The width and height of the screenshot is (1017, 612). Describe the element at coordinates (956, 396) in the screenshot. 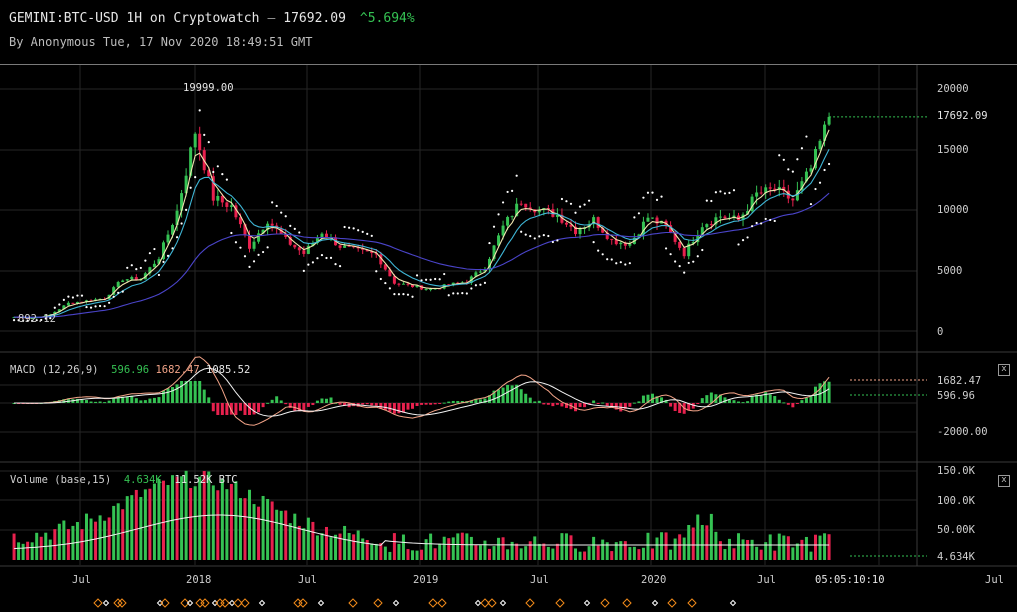

I see `macd-axis-macd: 596.96` at that location.